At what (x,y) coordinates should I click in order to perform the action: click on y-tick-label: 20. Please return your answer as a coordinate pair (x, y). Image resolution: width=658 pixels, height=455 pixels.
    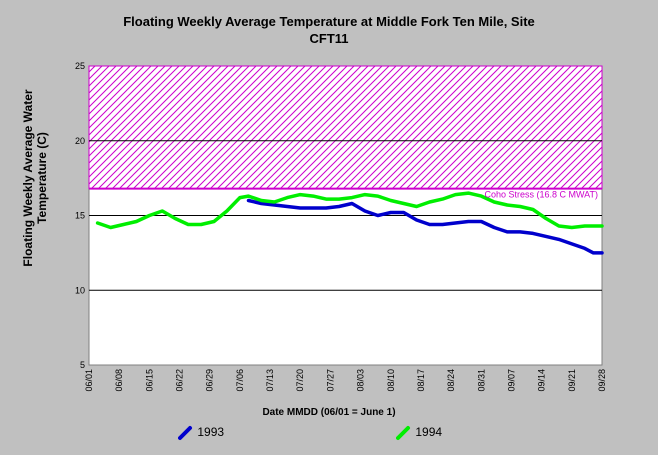
    Looking at the image, I should click on (80, 141).